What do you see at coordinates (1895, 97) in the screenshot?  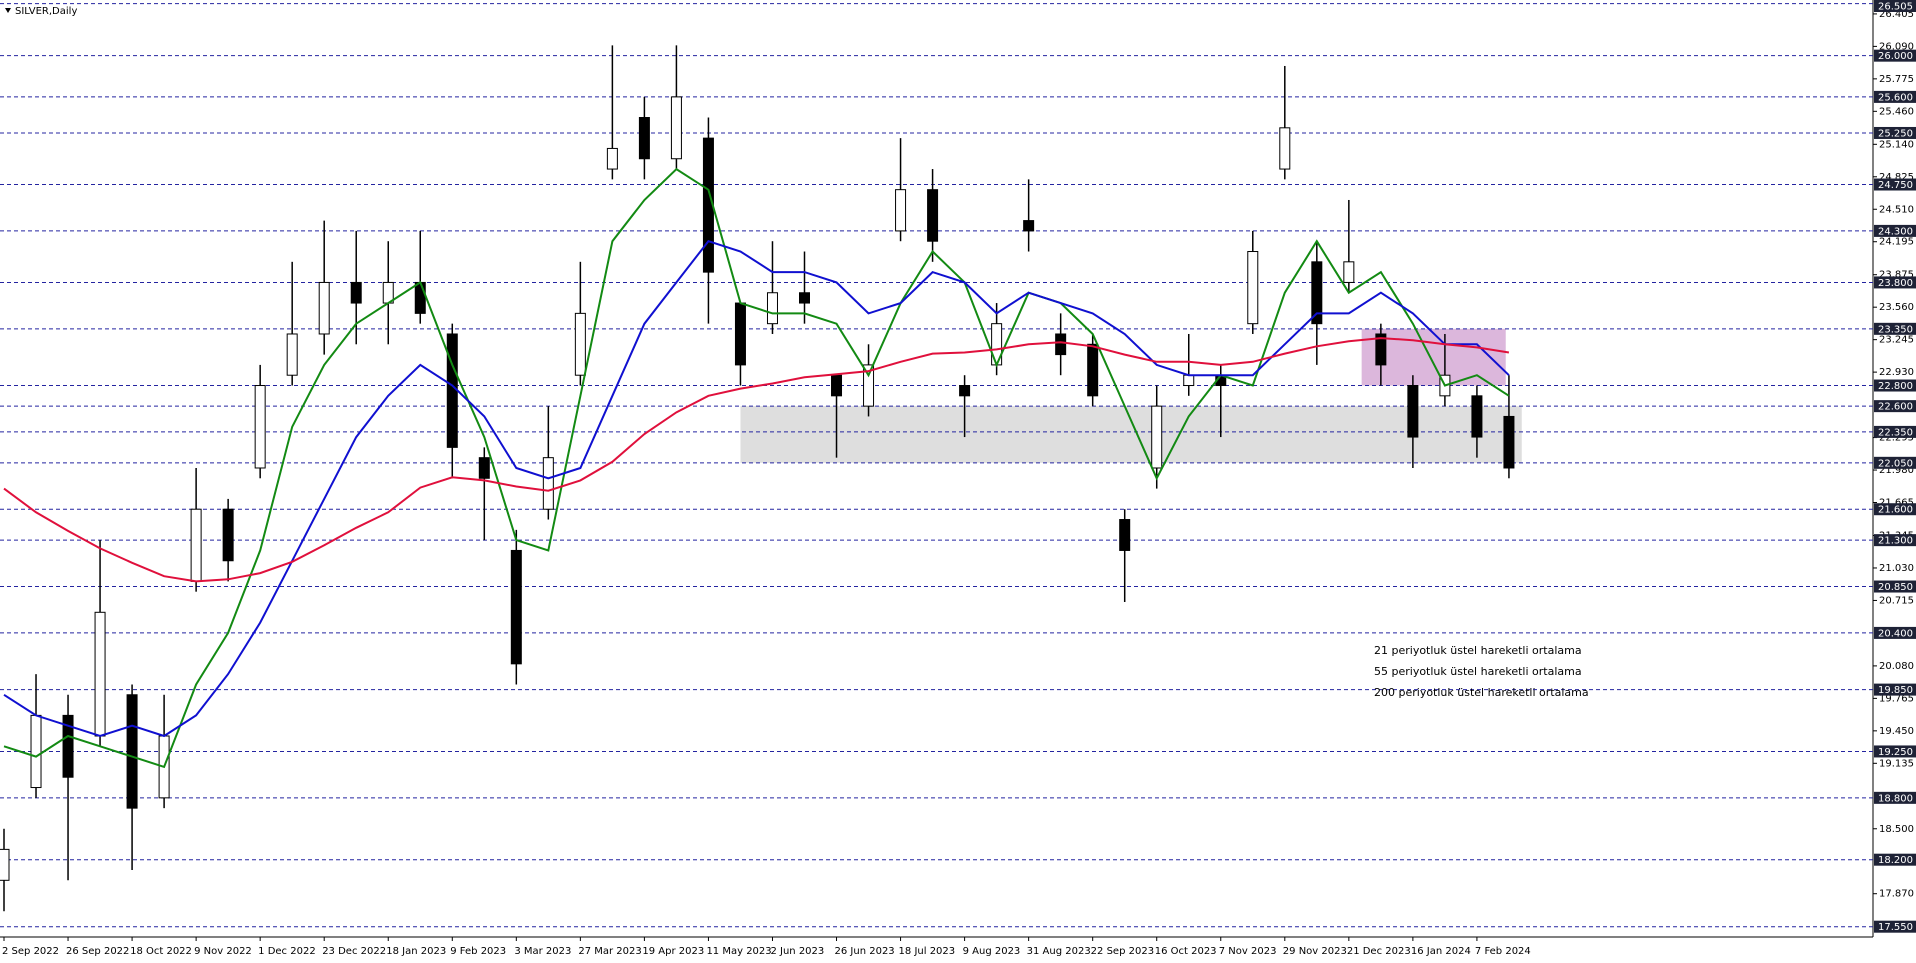 I see `level-label: 25.600` at bounding box center [1895, 97].